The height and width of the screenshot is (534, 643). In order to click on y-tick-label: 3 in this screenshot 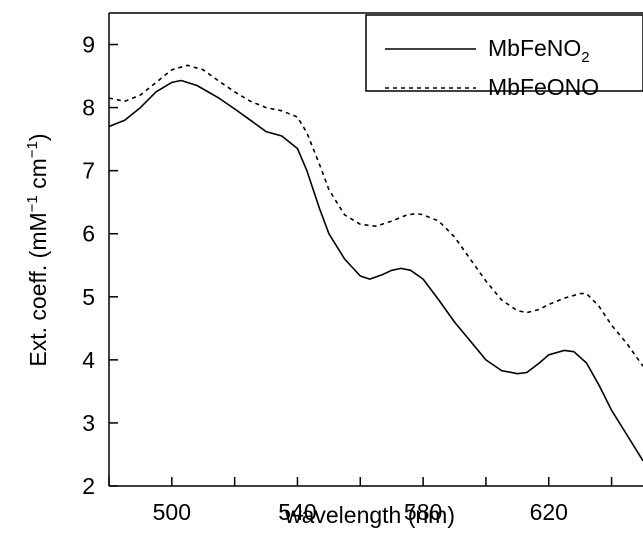, I will do `click(88, 423)`.